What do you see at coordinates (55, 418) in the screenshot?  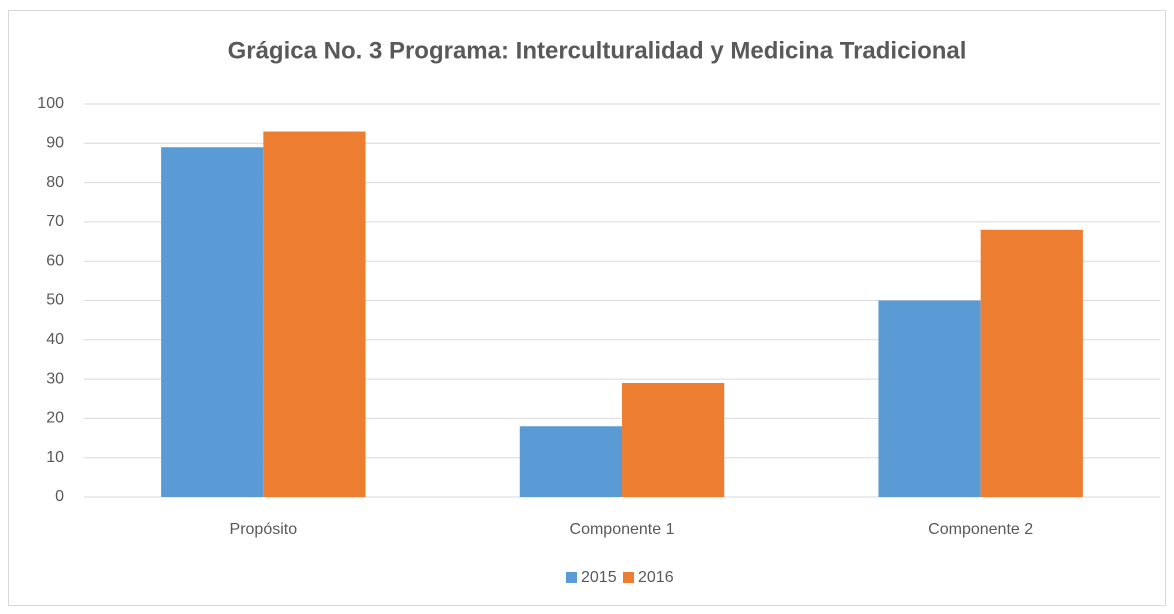 I see `y-tick-label: 20` at bounding box center [55, 418].